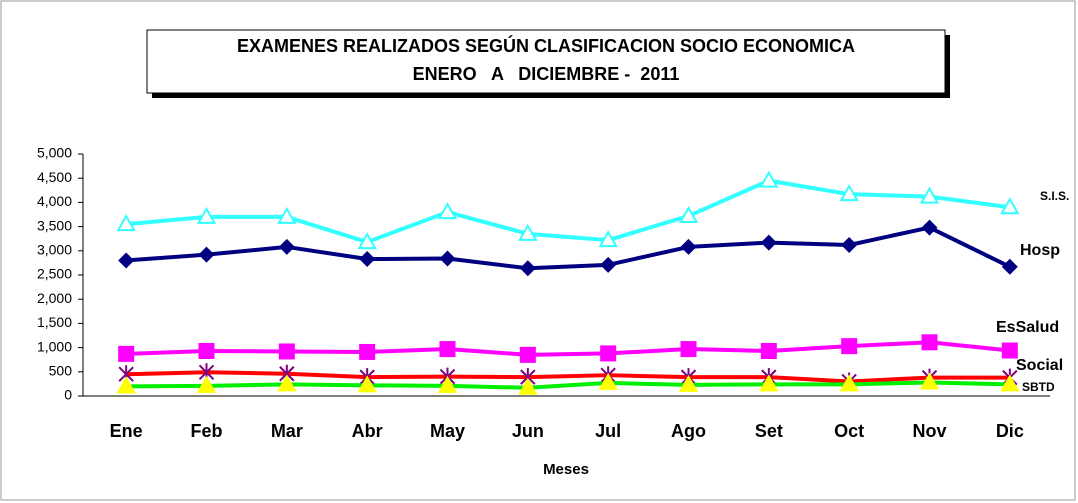 The image size is (1078, 503). Describe the element at coordinates (54, 177) in the screenshot. I see `y-tick-label: 4,500` at that location.